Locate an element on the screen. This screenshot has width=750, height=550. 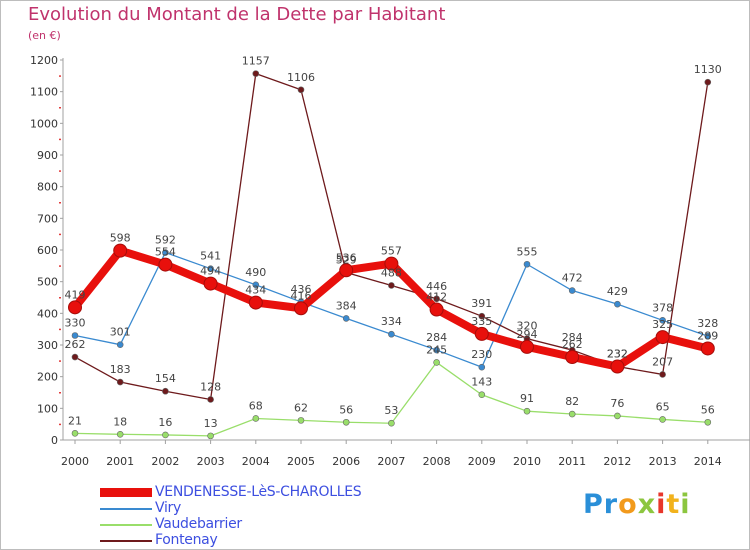
data-label: 62 is located at coordinates (301, 407).